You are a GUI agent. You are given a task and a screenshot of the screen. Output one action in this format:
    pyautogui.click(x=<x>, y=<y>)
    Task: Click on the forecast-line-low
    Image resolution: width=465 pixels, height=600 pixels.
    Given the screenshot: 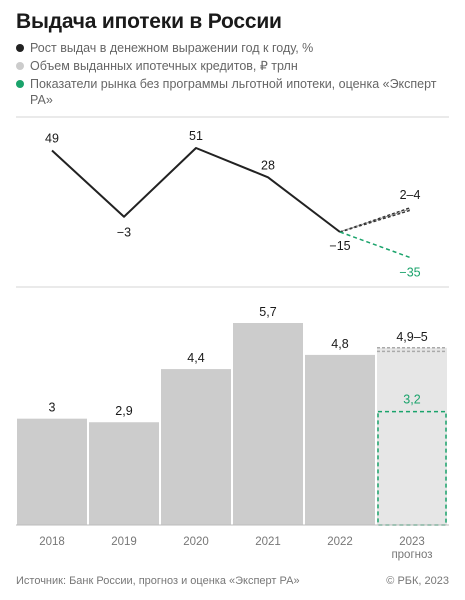 What is the action you would take?
    pyautogui.click(x=375, y=221)
    